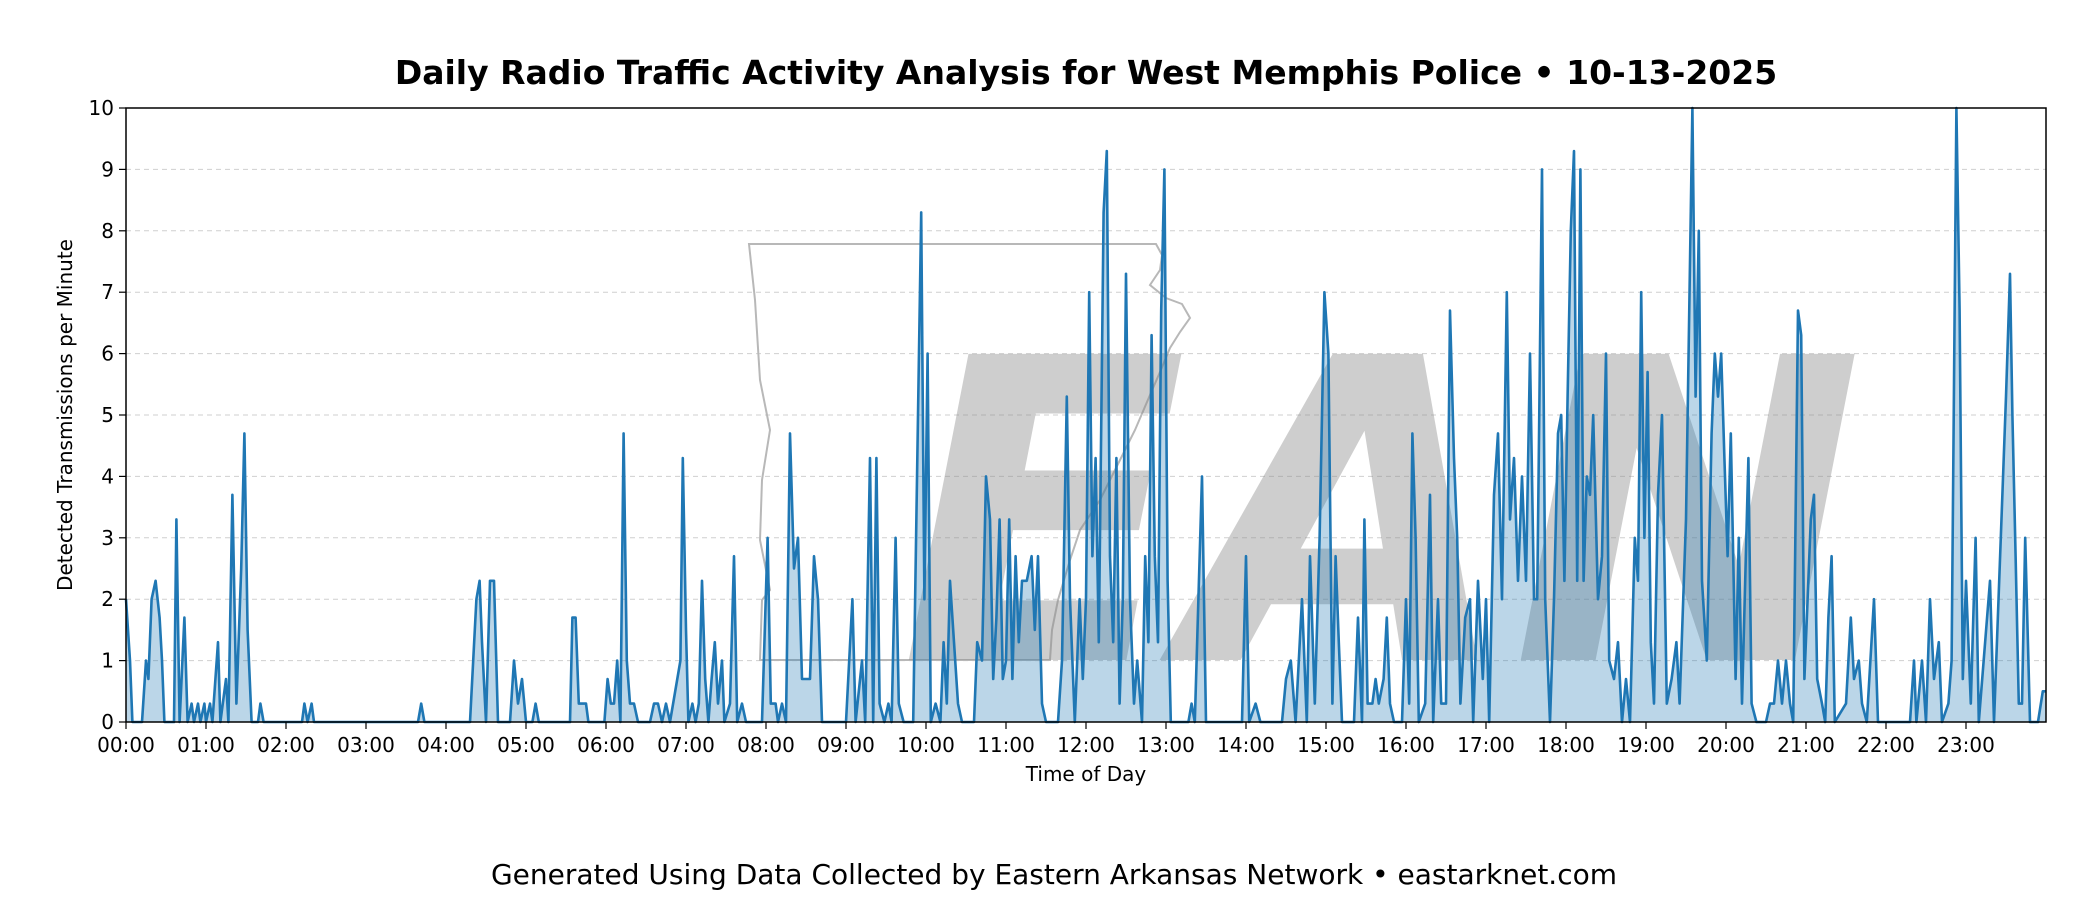  What do you see at coordinates (1566, 745) in the screenshot?
I see `x-tick-label-18: 18:00` at bounding box center [1566, 745].